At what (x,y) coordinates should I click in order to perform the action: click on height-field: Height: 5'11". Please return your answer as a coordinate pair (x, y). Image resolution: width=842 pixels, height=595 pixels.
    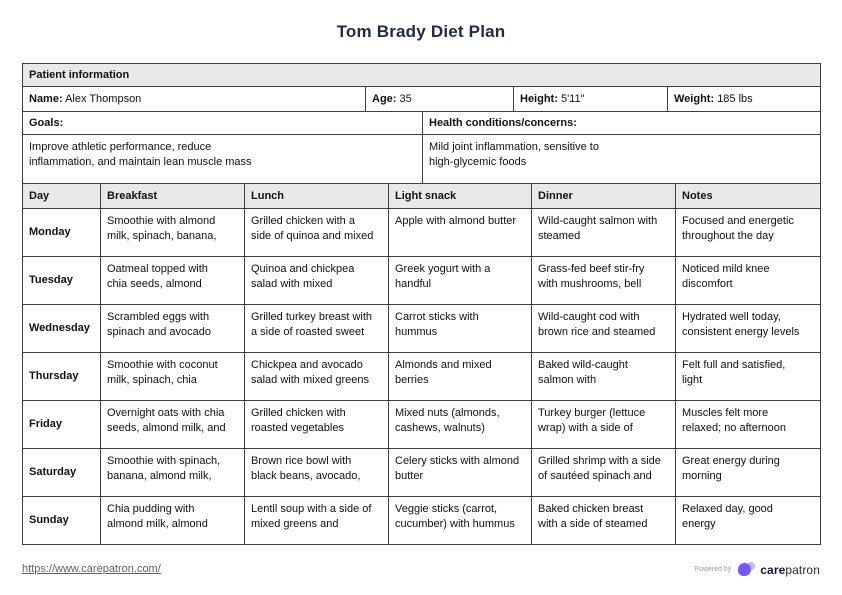
    Looking at the image, I should click on (590, 99).